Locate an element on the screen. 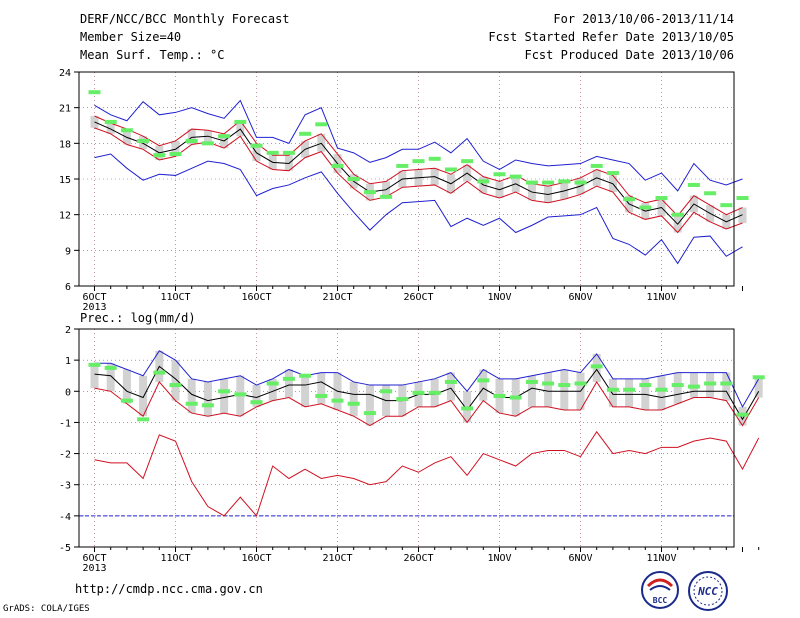  variable-label: Mean Surf. Temp.: °C is located at coordinates (152, 55).